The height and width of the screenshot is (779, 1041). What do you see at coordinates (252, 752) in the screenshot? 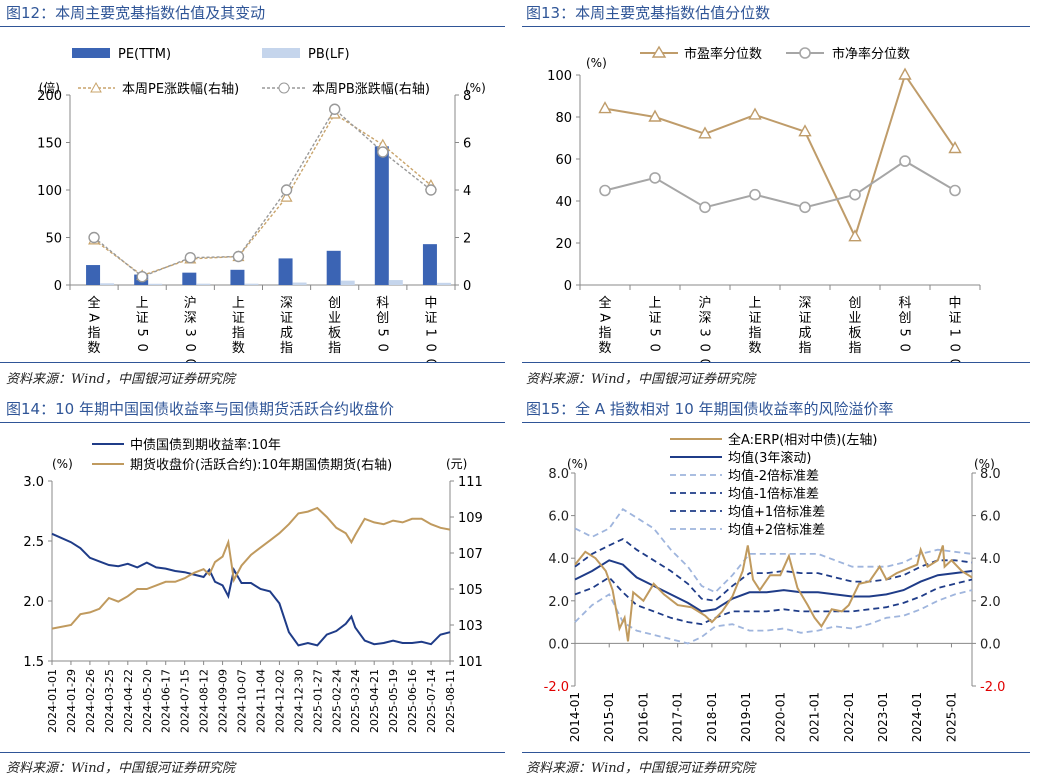
I see `fig14-source-rule` at bounding box center [252, 752].